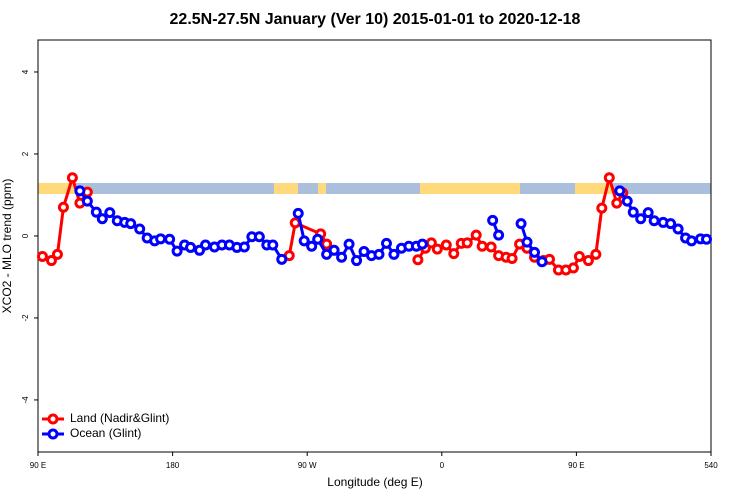  What do you see at coordinates (25, 153) in the screenshot?
I see `y-tick-label: 2` at bounding box center [25, 153].